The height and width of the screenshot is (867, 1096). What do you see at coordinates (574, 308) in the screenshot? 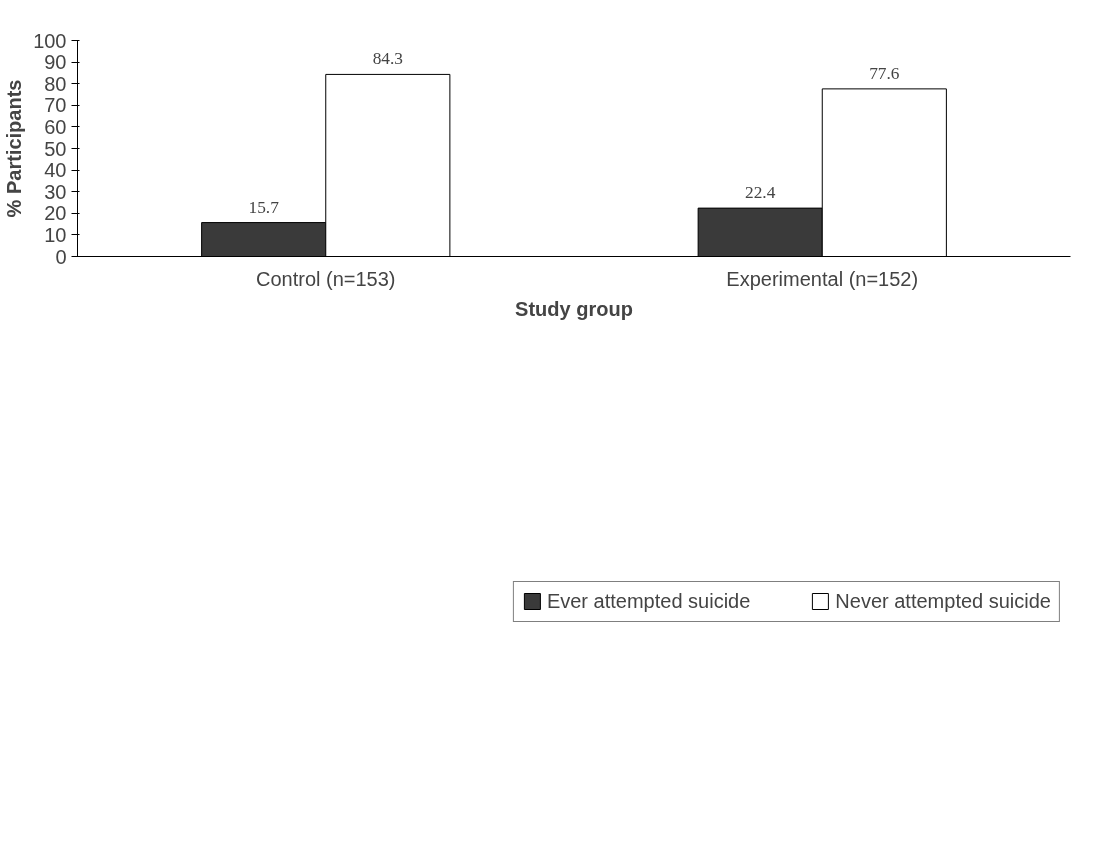
I see `x-axis-title: Study group` at bounding box center [574, 308].